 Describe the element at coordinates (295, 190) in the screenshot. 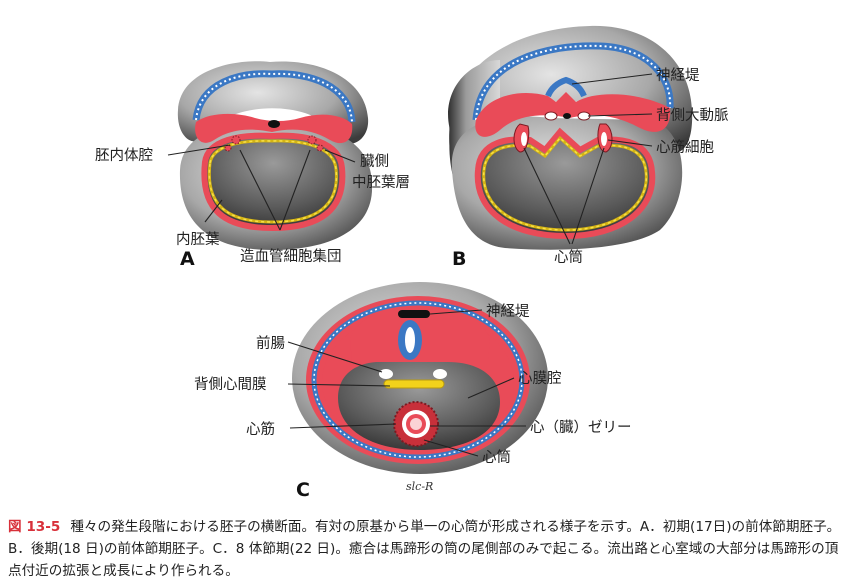

I see `leader-a-angio-right` at that location.